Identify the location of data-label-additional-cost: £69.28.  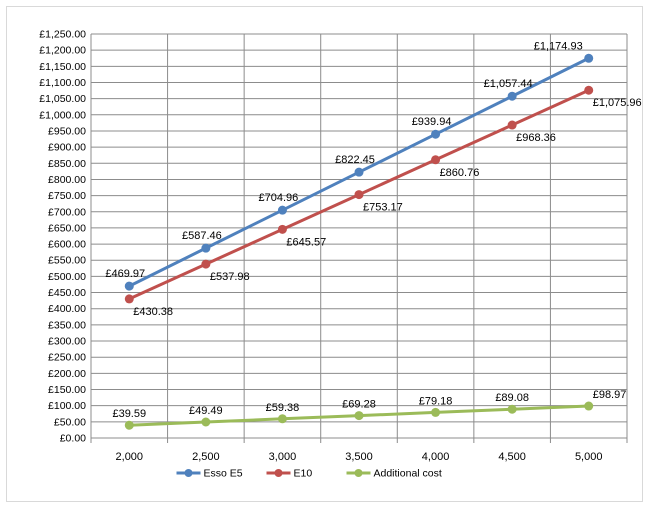
(359, 405).